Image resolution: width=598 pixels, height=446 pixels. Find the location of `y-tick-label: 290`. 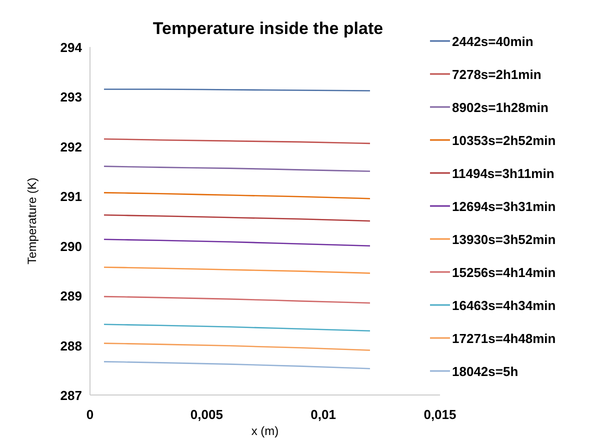

y-tick-label: 290 is located at coordinates (71, 246).